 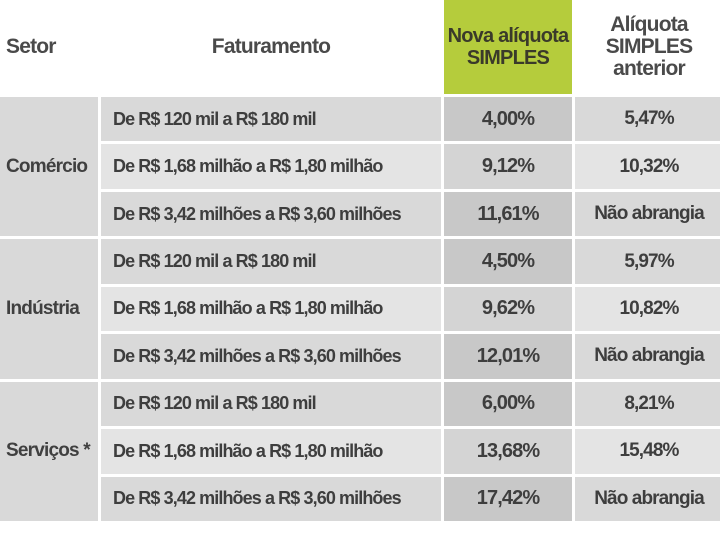 I want to click on aliquota-anterior-cell: 8,21%, so click(x=647, y=405).